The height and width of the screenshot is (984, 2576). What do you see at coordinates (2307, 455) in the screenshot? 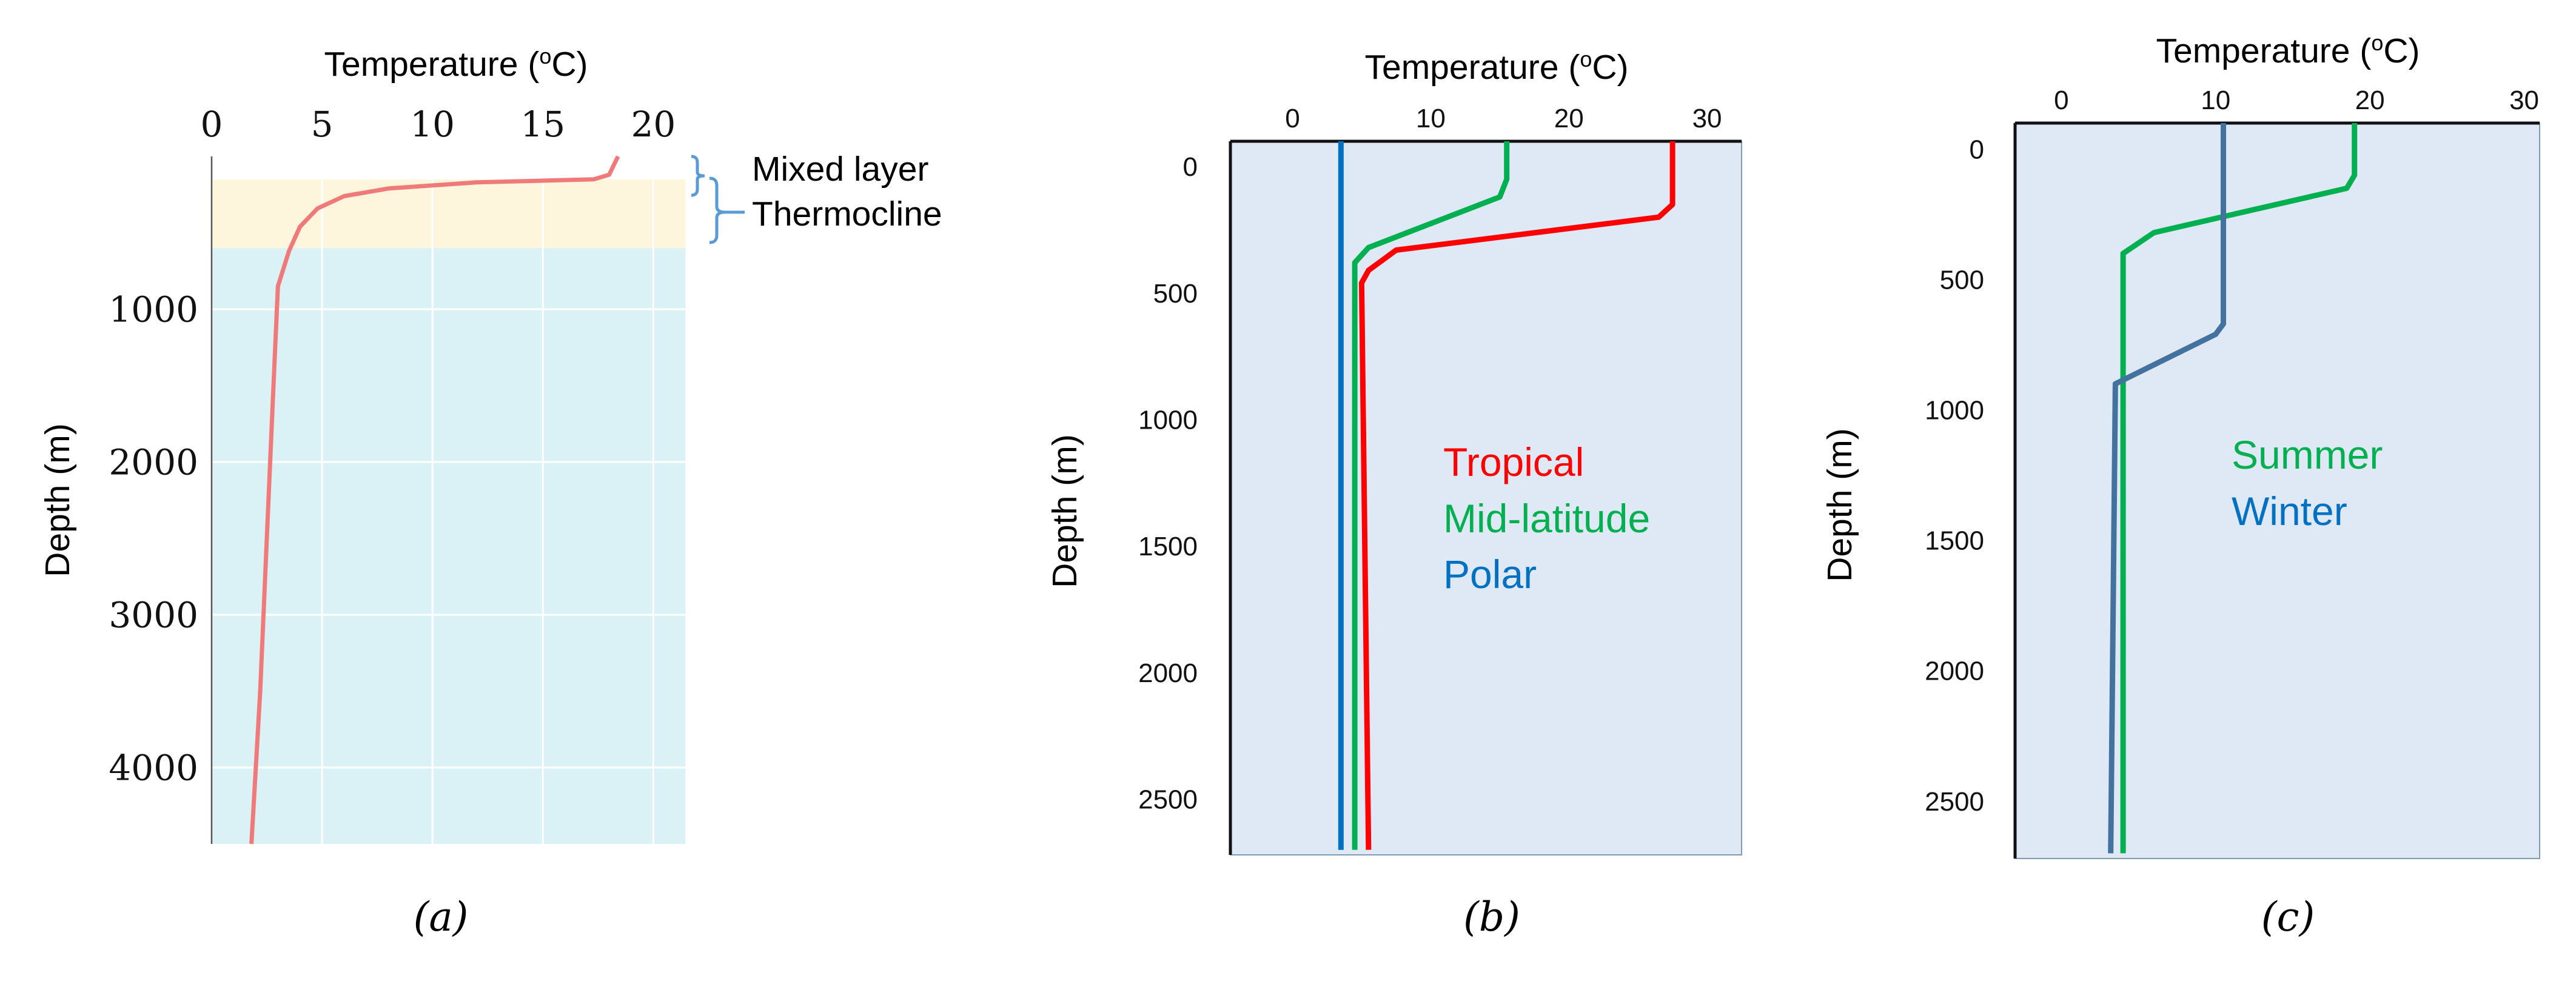
I see `legend-item-summer: Summer` at bounding box center [2307, 455].